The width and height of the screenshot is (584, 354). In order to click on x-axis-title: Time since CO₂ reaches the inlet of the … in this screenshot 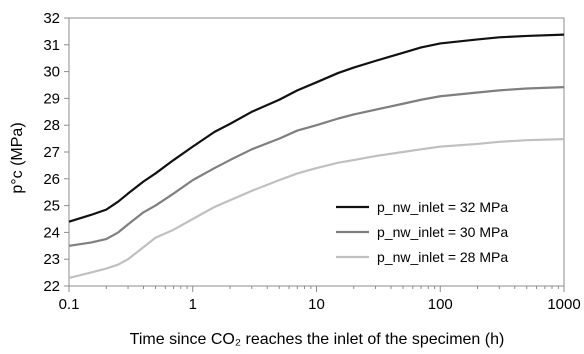, I will do `click(317, 339)`.